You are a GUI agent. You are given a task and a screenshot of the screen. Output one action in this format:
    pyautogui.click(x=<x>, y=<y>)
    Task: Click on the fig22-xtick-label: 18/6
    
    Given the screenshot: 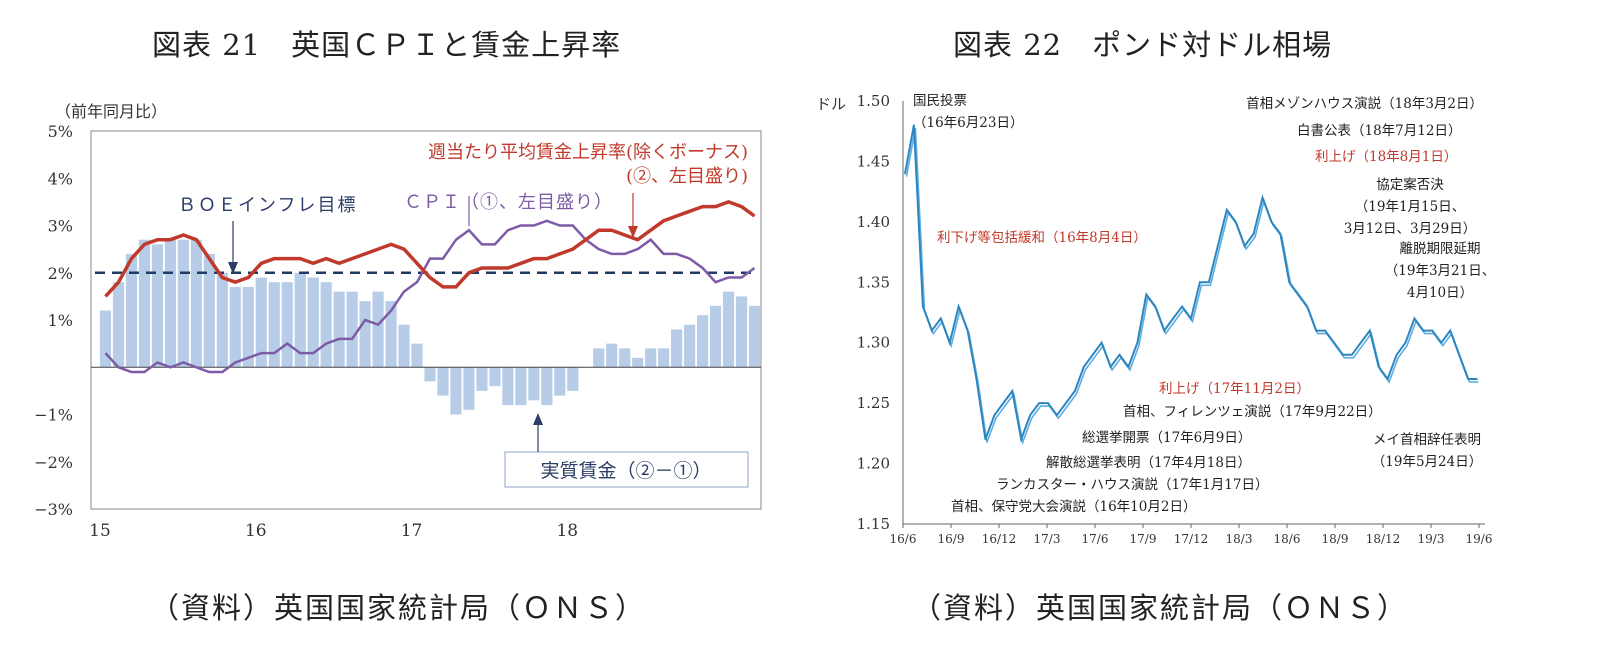 What is the action you would take?
    pyautogui.click(x=1287, y=539)
    